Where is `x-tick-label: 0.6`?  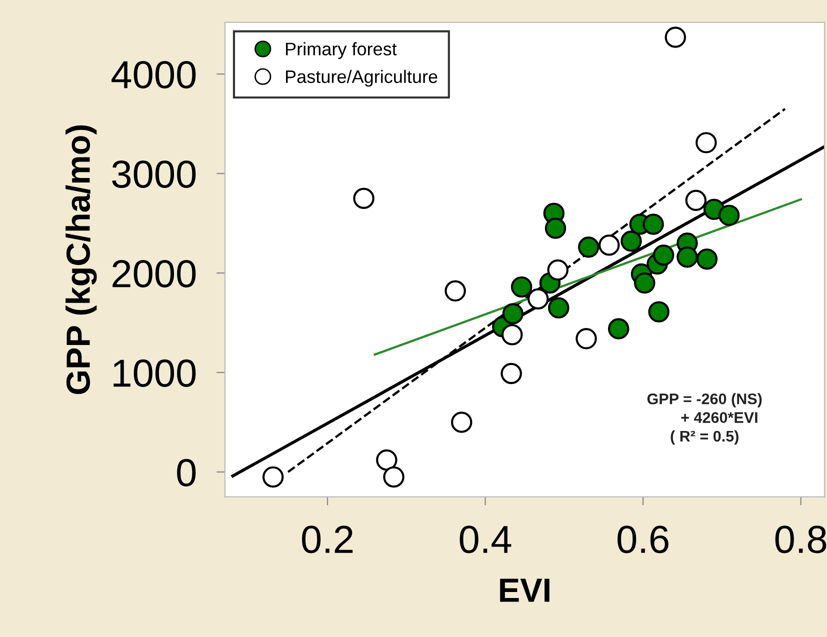 x-tick-label: 0.6 is located at coordinates (643, 540).